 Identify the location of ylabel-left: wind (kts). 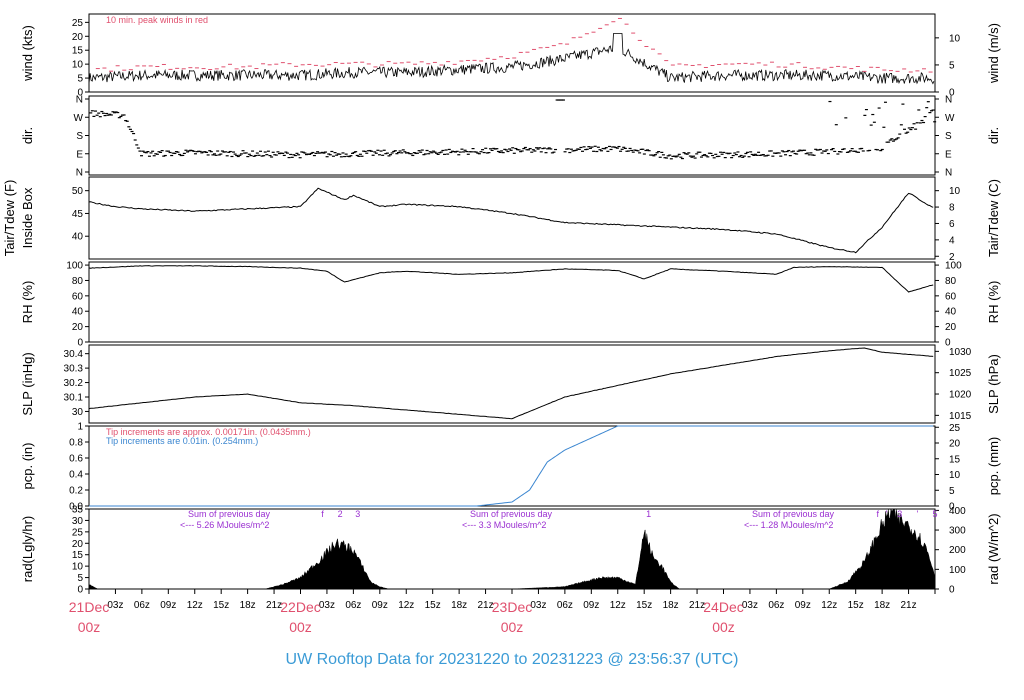
(27, 53).